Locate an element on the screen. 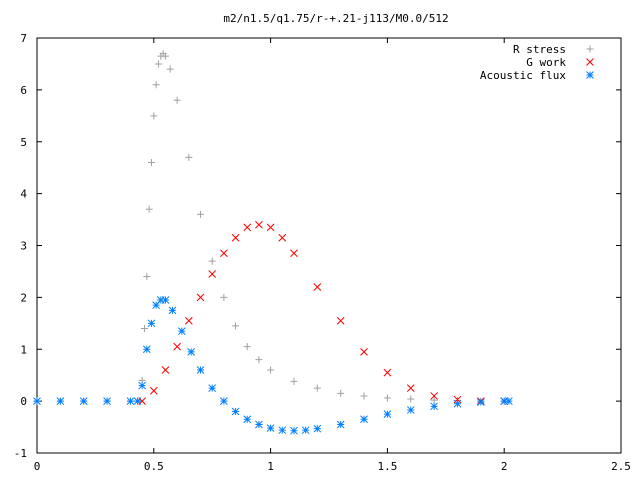  legend-label: G work is located at coordinates (546, 62).